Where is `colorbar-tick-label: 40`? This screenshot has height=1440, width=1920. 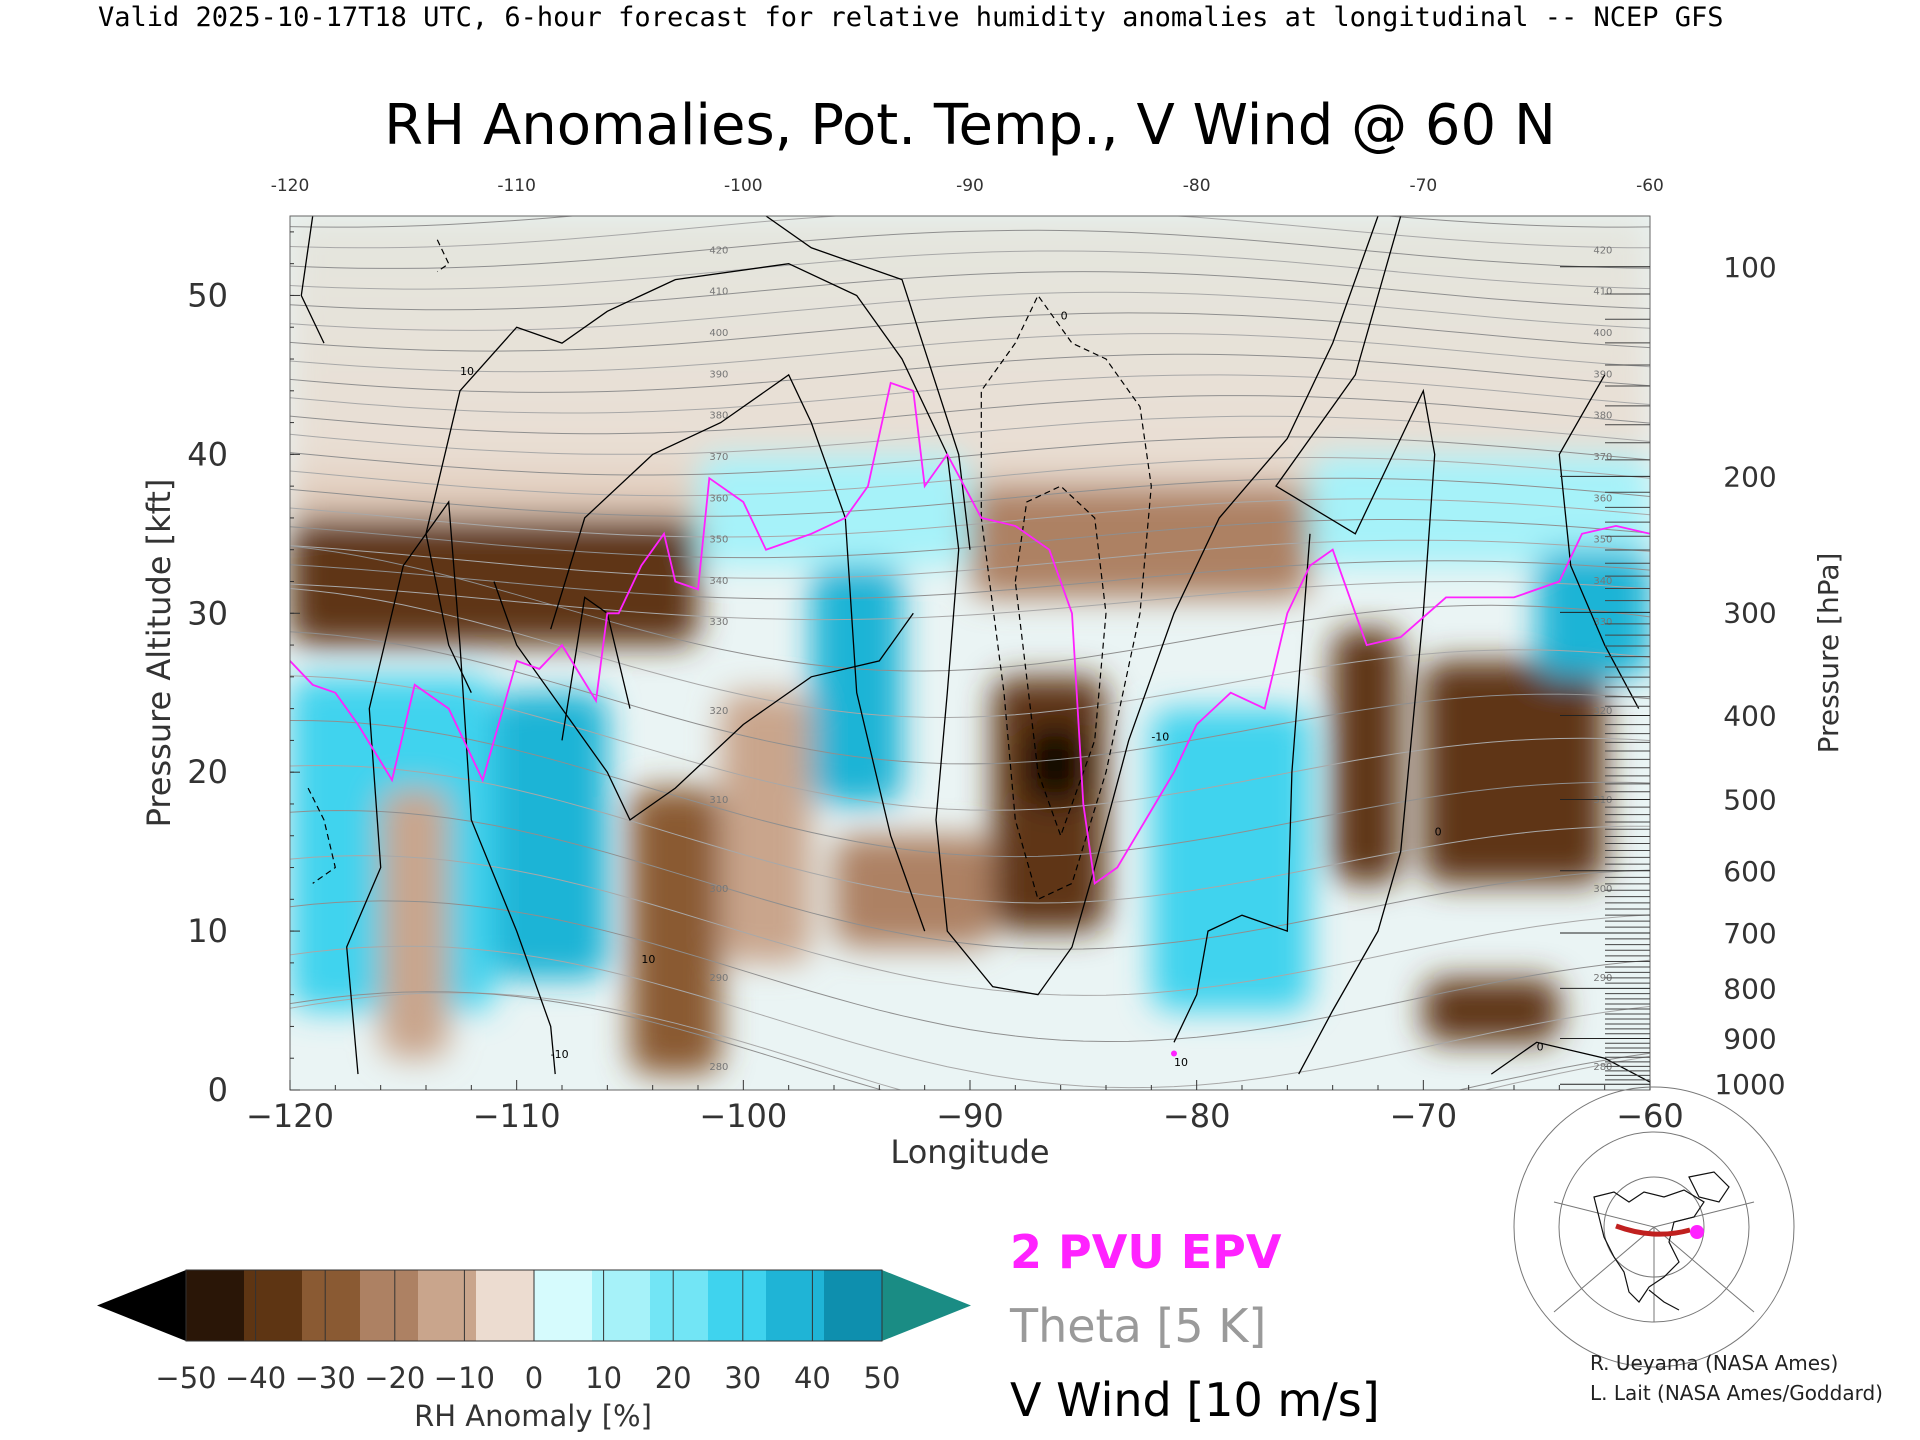 colorbar-tick-label: 40 is located at coordinates (812, 1378).